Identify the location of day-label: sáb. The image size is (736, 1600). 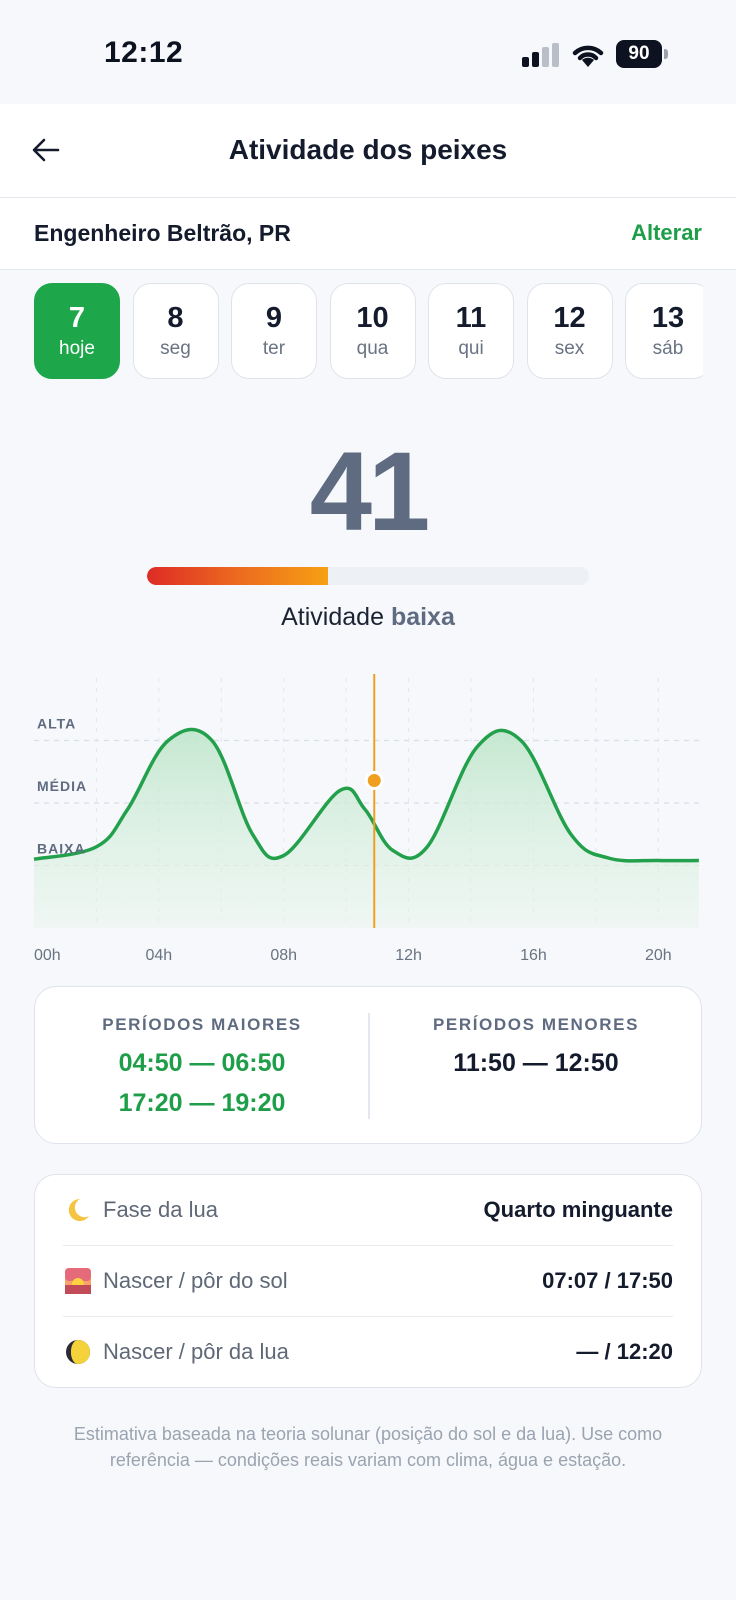
(668, 348).